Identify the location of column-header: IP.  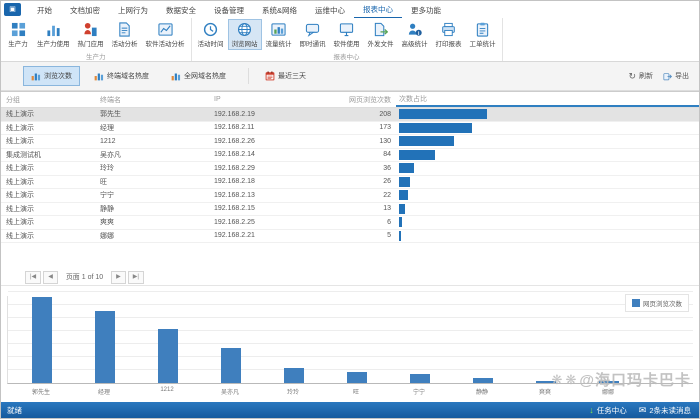
(217, 99).